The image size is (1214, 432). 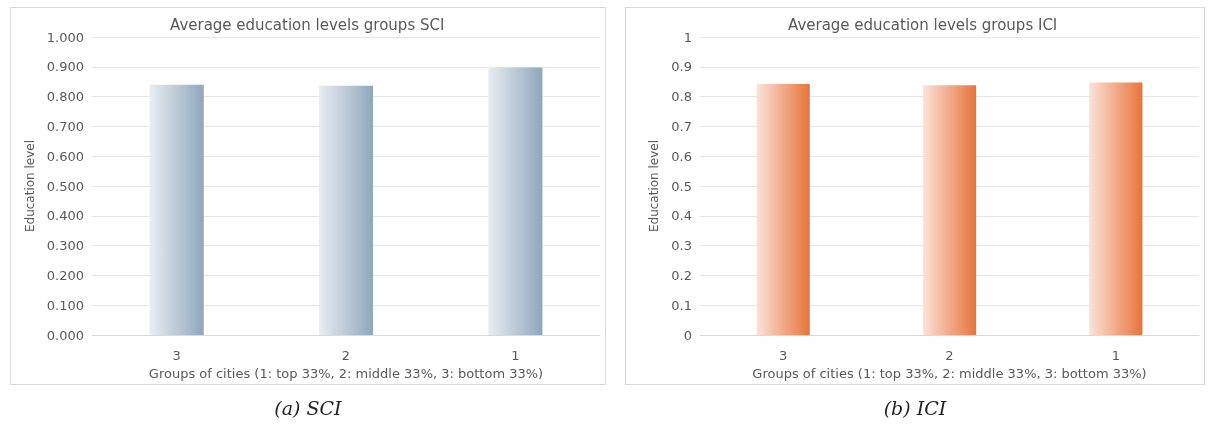 What do you see at coordinates (923, 24) in the screenshot?
I see `chart-title: Average education levels groups ICI` at bounding box center [923, 24].